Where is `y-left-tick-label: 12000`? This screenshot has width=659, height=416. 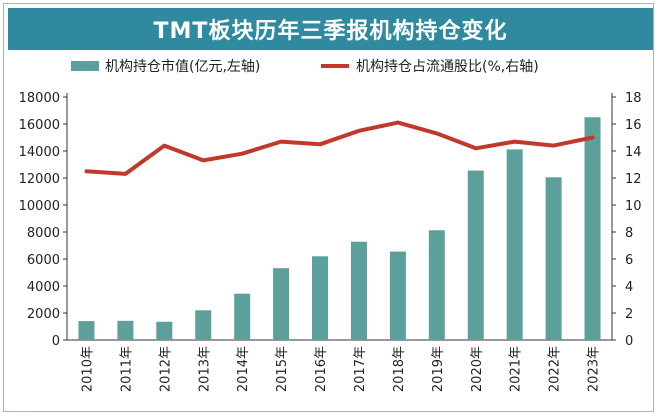 y-left-tick-label: 12000 is located at coordinates (39, 179).